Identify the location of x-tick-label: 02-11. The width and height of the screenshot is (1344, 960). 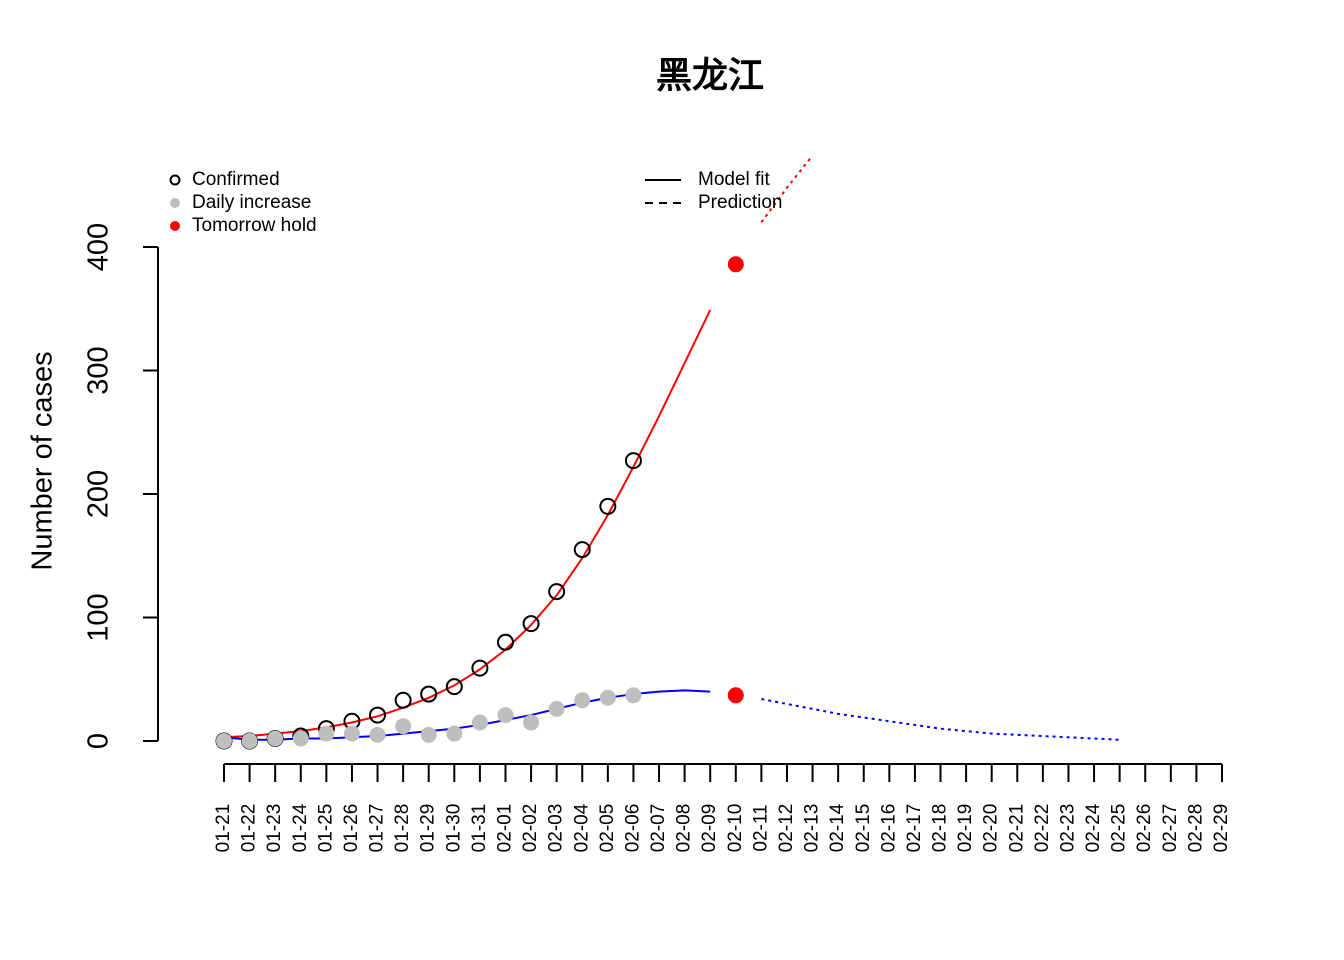
(760, 827).